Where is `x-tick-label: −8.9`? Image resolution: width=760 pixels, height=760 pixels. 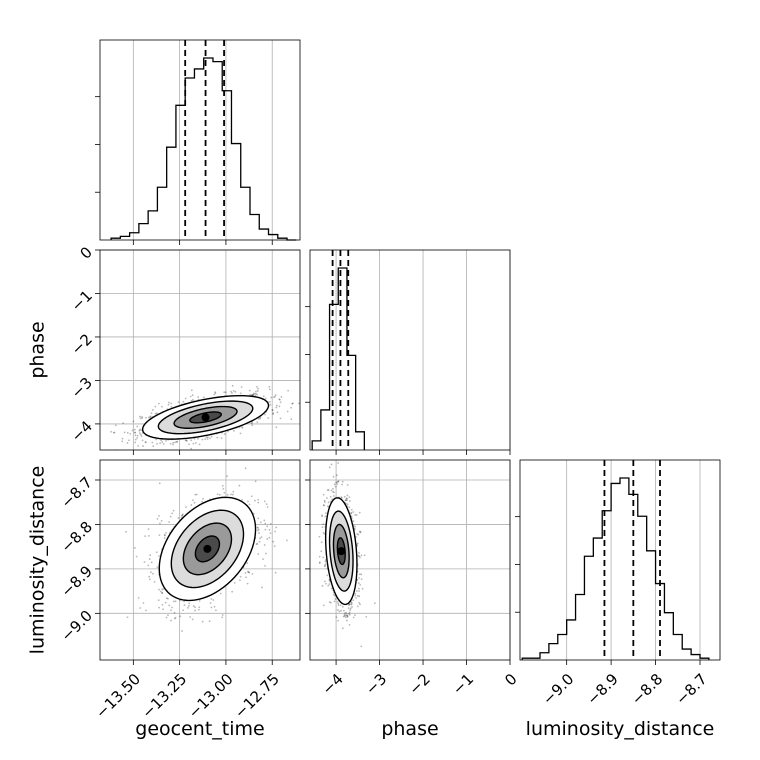 x-tick-label: −8.9 is located at coordinates (602, 689).